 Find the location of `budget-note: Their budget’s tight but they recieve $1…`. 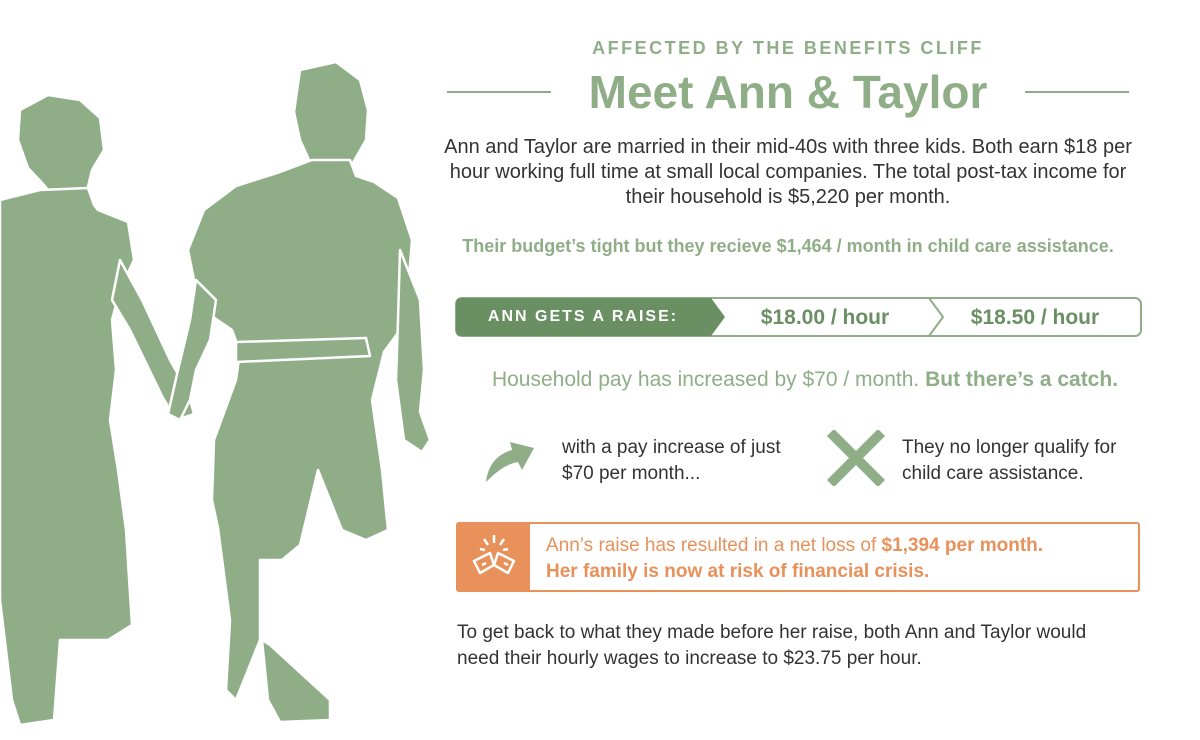

budget-note: Their budget’s tight but they recieve $1… is located at coordinates (788, 246).